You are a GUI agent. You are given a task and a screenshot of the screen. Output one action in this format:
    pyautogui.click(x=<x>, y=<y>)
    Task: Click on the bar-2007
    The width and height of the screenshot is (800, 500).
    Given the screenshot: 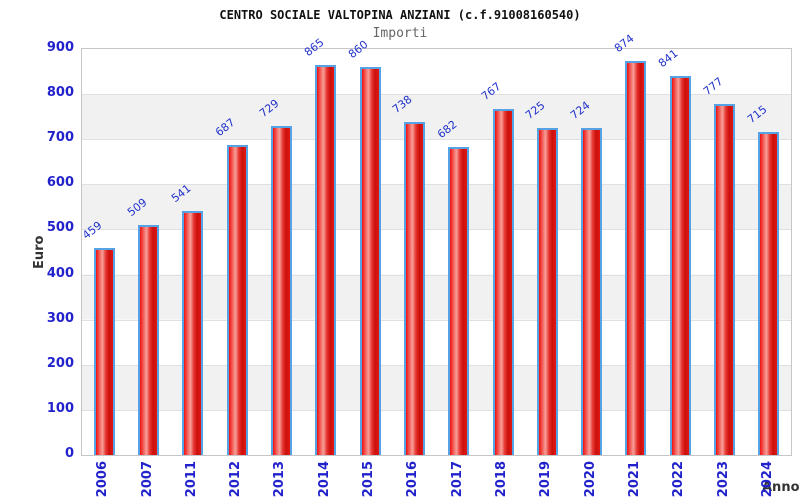 What is the action you would take?
    pyautogui.click(x=148, y=340)
    